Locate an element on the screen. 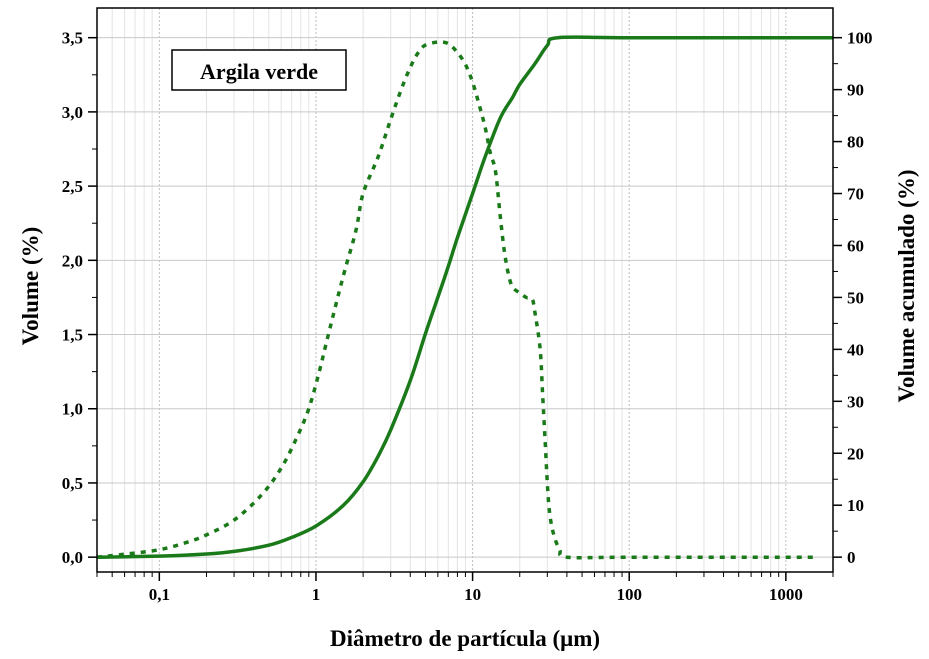 Image resolution: width=929 pixels, height=659 pixels. y-left-tick-label: 3,0 is located at coordinates (72, 112).